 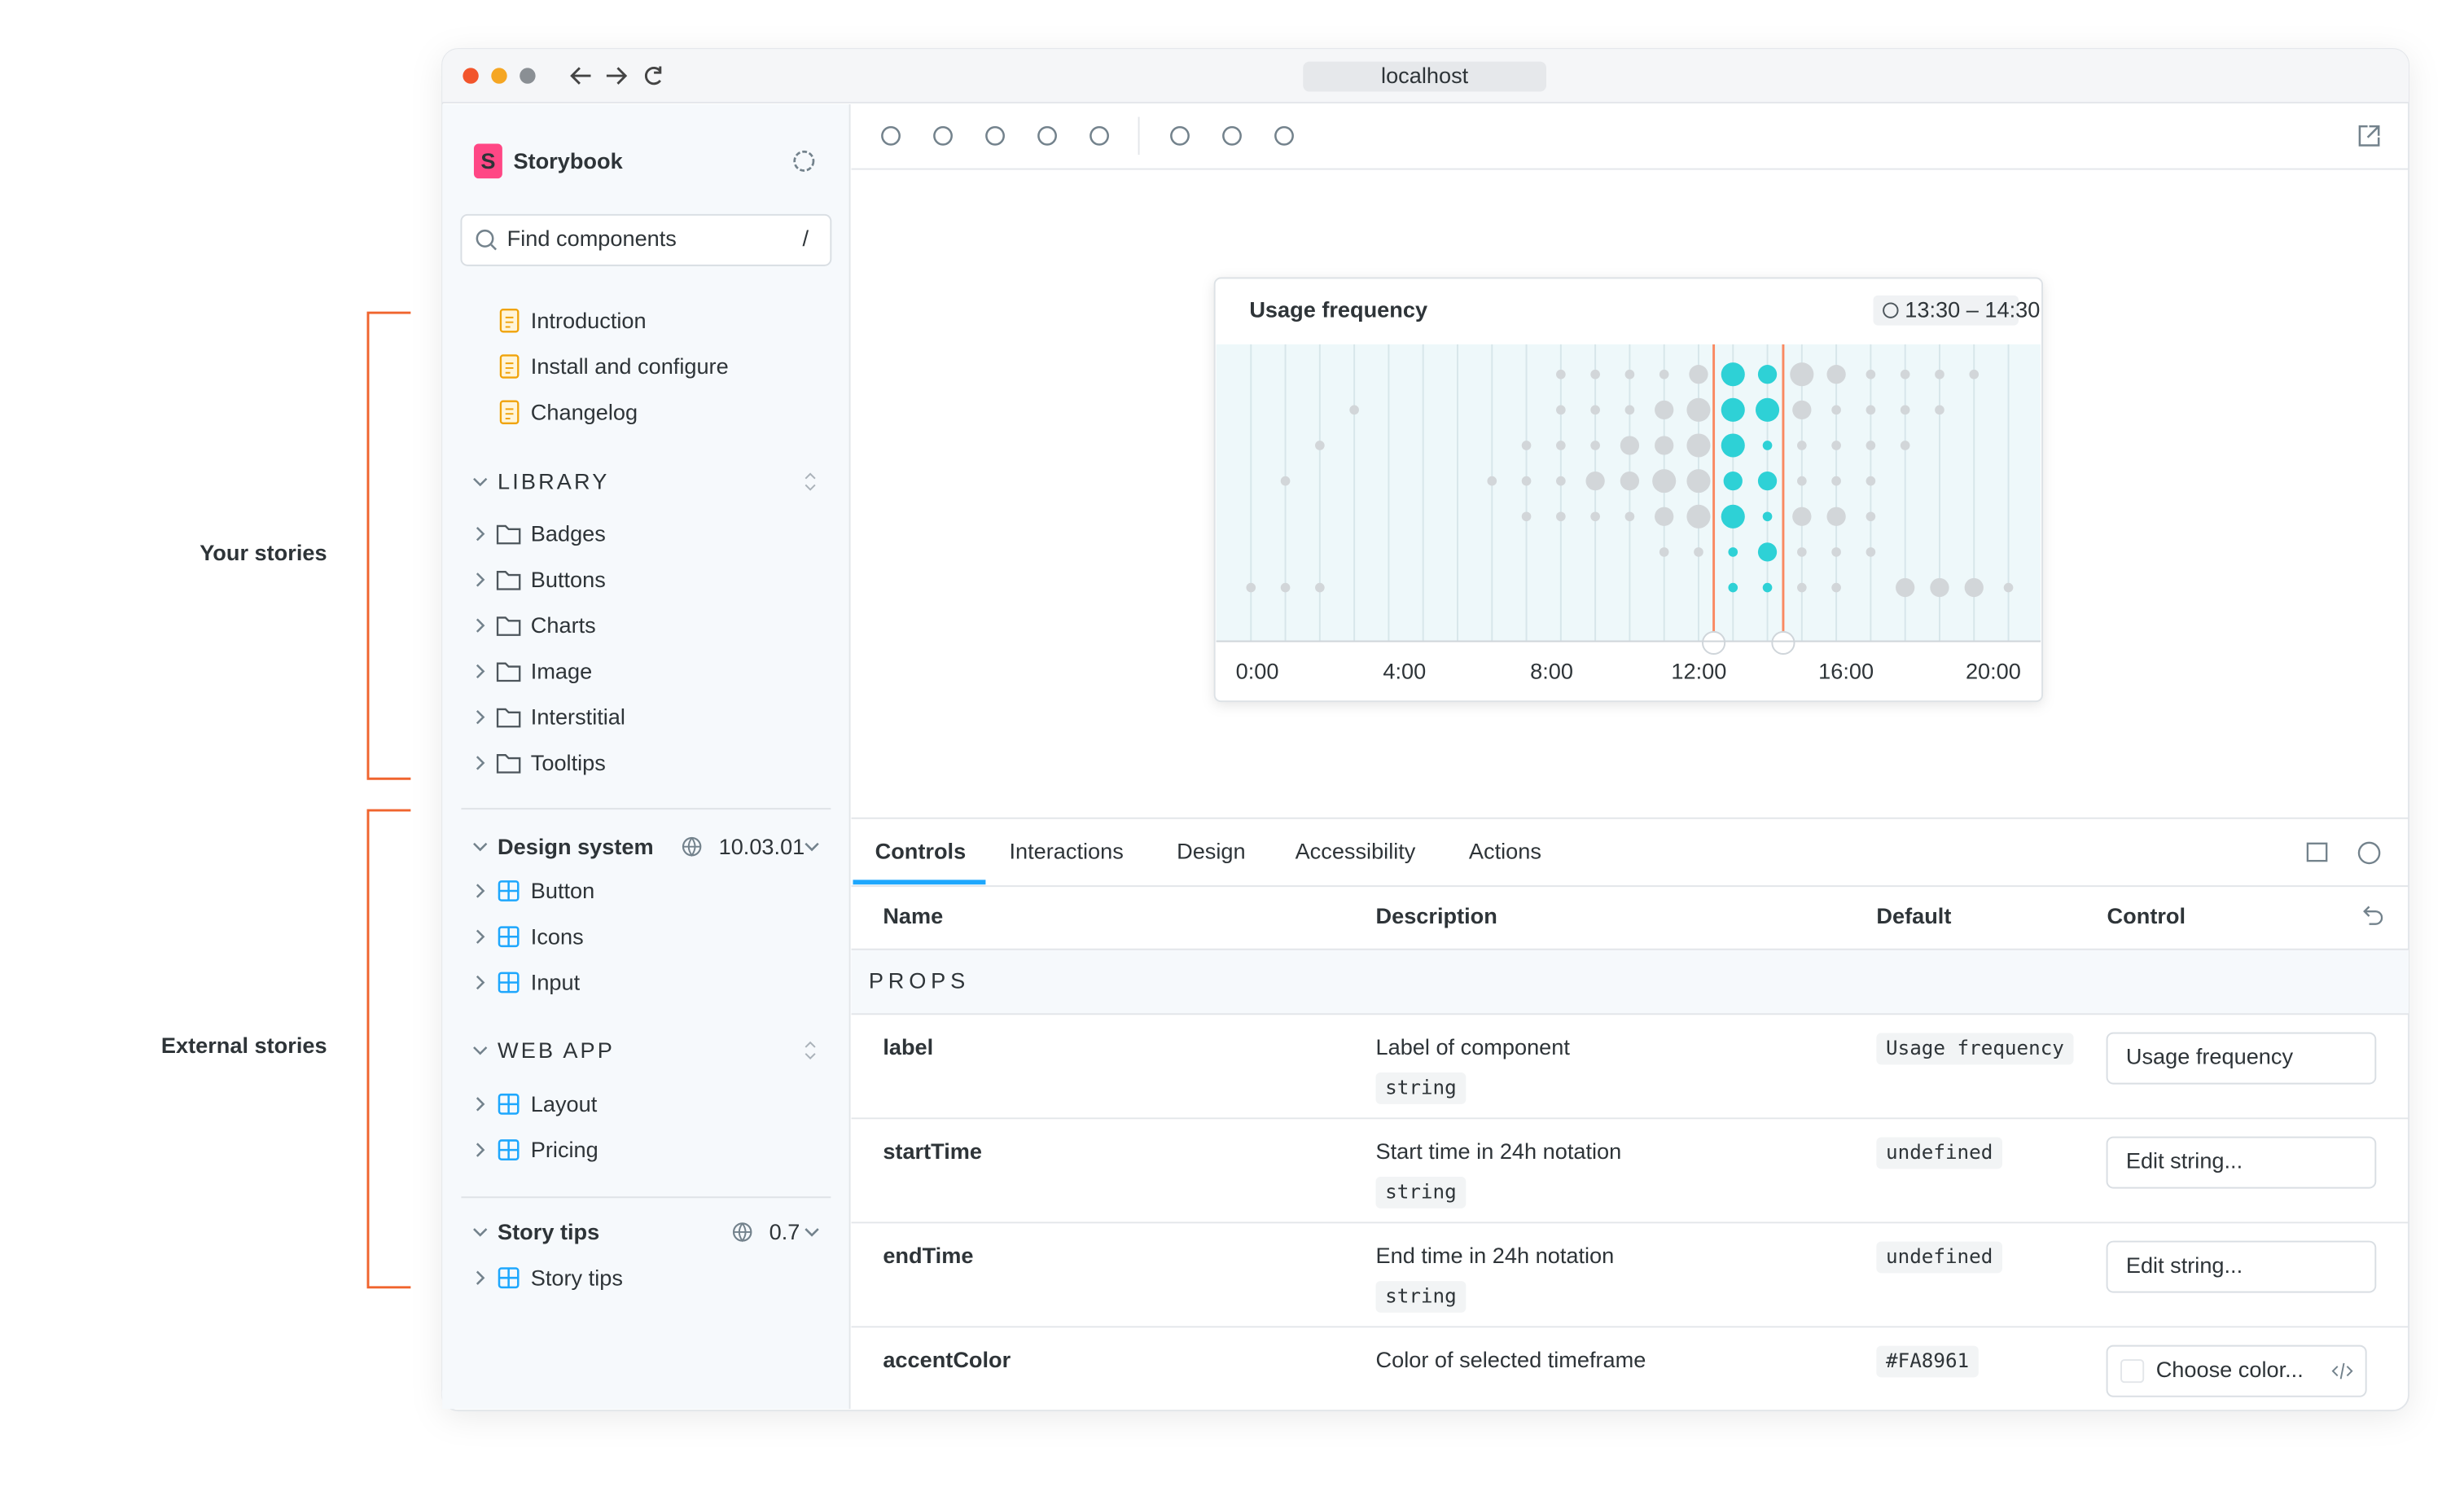 What do you see at coordinates (2210, 1056) in the screenshot?
I see `control-value: Usage frequency` at bounding box center [2210, 1056].